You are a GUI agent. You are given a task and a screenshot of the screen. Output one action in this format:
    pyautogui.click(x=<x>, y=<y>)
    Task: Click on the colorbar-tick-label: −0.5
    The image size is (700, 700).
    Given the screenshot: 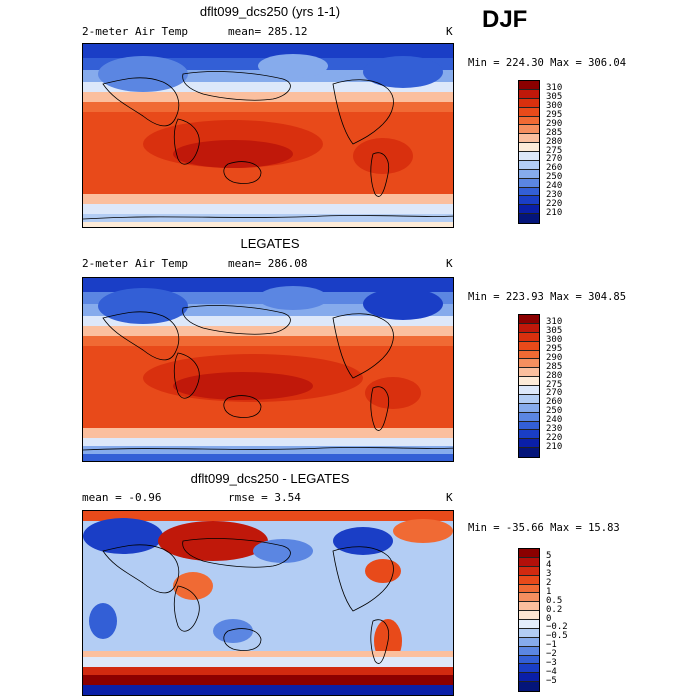 What is the action you would take?
    pyautogui.click(x=557, y=636)
    